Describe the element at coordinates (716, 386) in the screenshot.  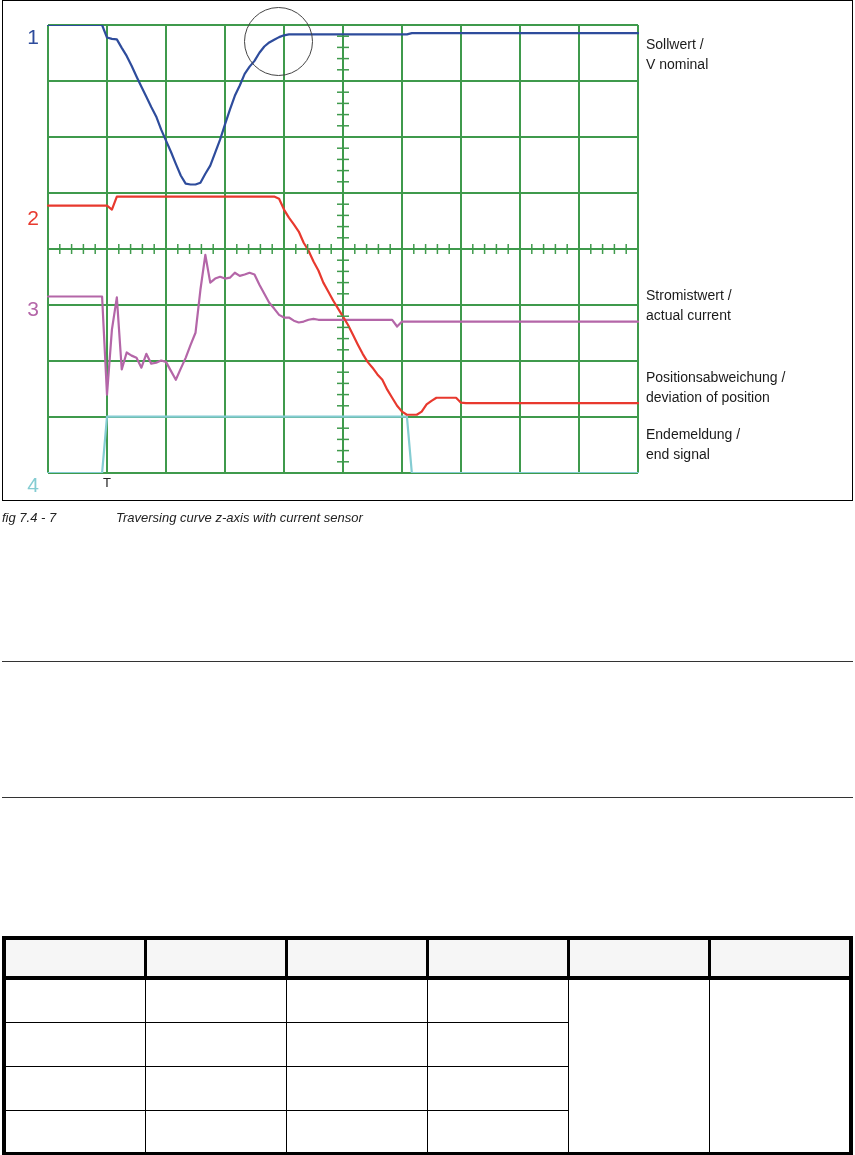
I see `series-label: Positionsabweichung / deviation of position` at that location.